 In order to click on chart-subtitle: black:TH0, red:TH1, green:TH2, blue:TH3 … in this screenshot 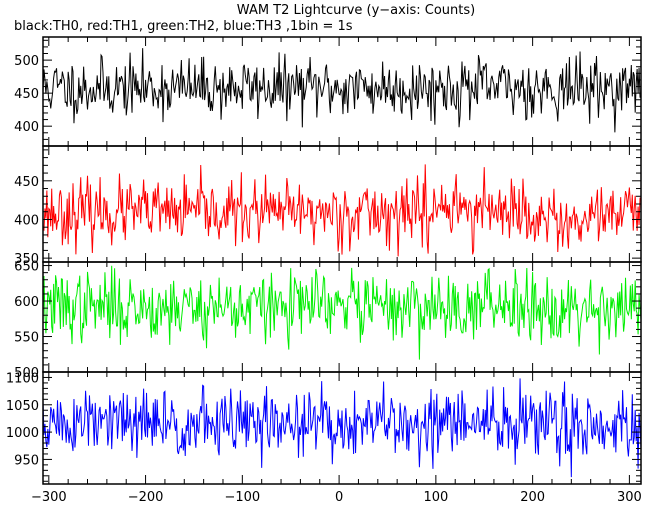, I will do `click(183, 26)`.